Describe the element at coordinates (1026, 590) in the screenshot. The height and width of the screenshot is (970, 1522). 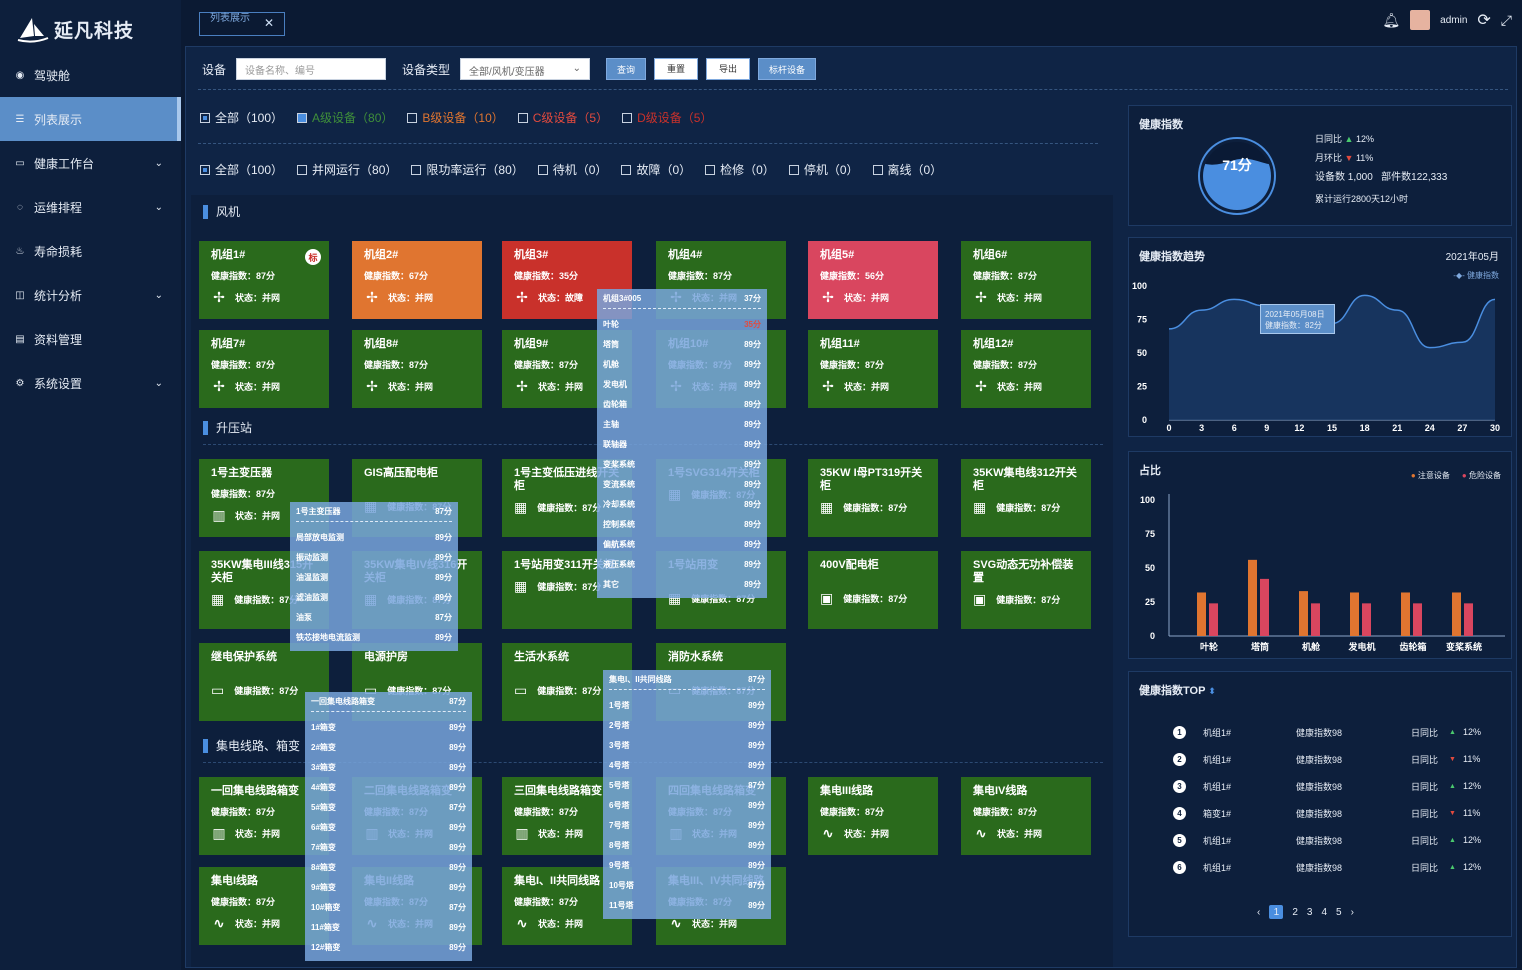
I see `substation-card-12: SVG动态无功补偿装置 ▣ 健康指数：87分` at that location.